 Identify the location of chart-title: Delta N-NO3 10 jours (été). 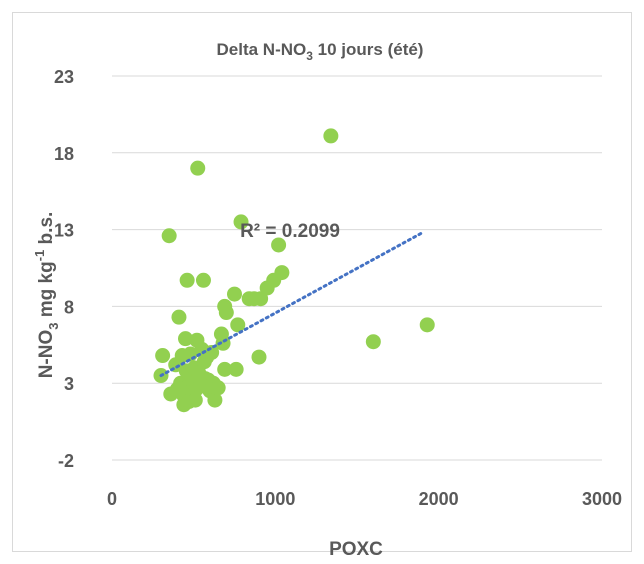
(320, 51).